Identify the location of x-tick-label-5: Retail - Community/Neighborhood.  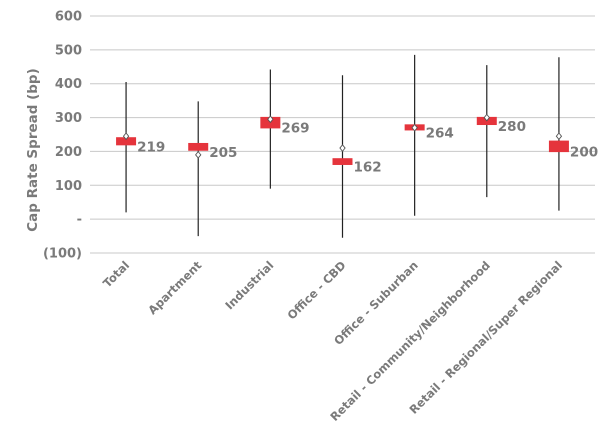
(410, 341).